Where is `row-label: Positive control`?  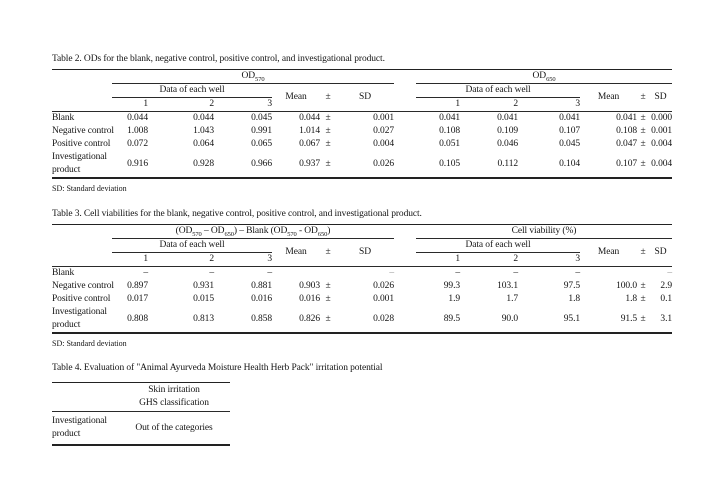 row-label: Positive control is located at coordinates (81, 299).